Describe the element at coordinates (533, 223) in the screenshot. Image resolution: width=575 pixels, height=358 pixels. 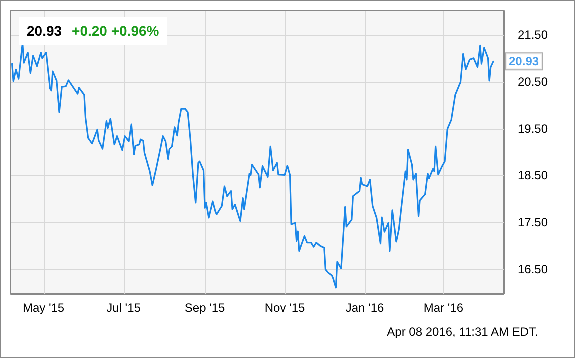
I see `y-tick-label: 17.50` at that location.